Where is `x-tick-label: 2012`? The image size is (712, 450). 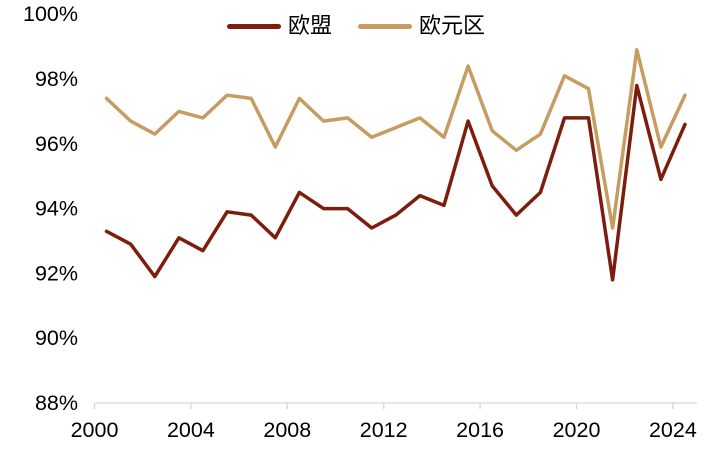 x-tick-label: 2012 is located at coordinates (384, 430).